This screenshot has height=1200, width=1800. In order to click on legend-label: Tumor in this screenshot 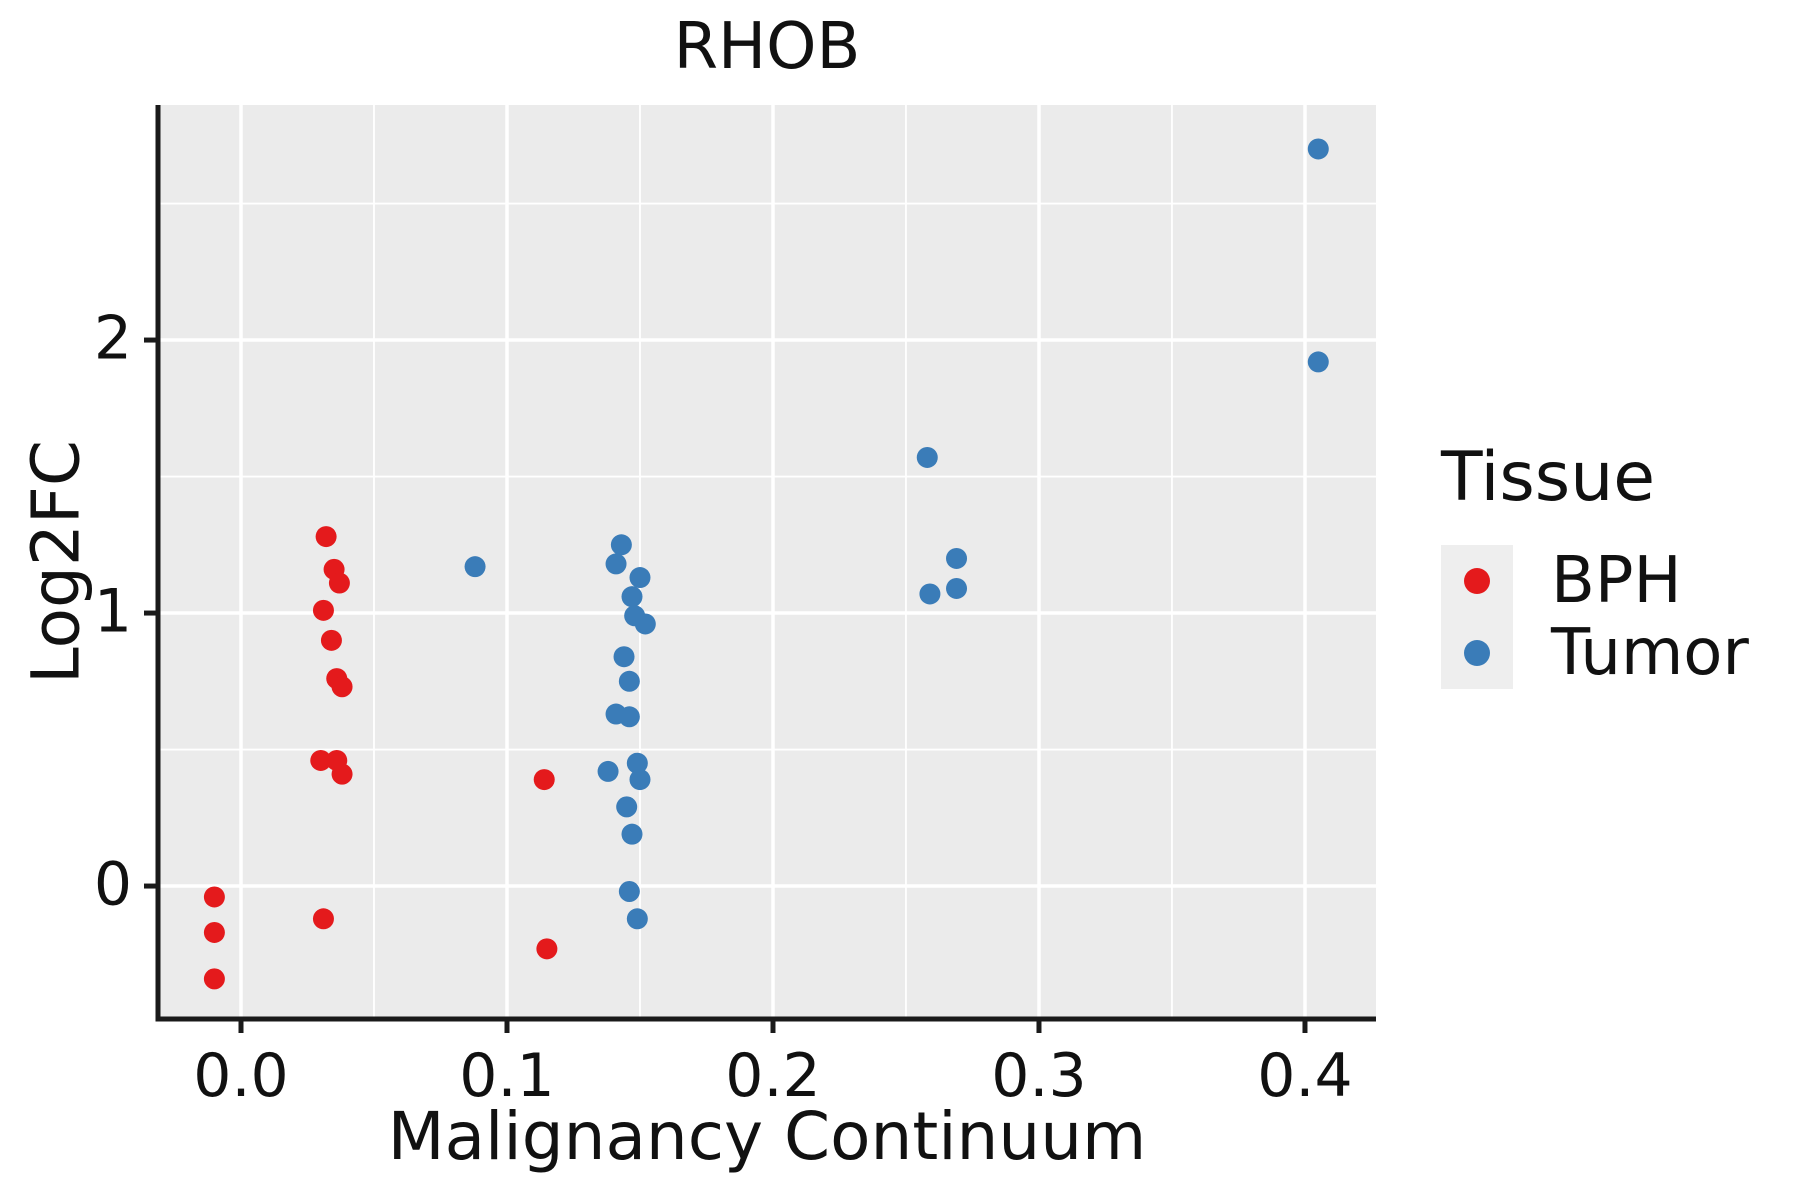, I will do `click(1650, 653)`.